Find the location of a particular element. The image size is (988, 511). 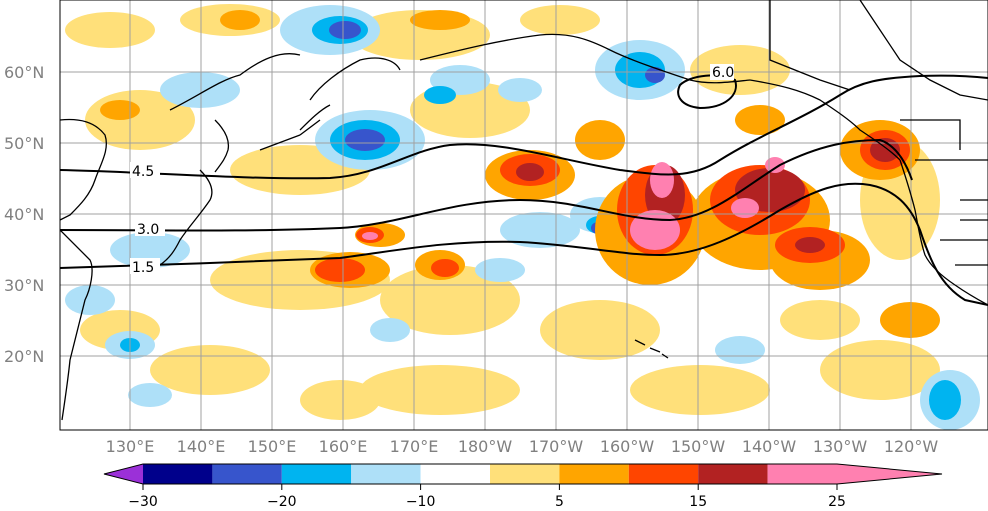

lon-label-160e: 160°E is located at coordinates (343, 446).